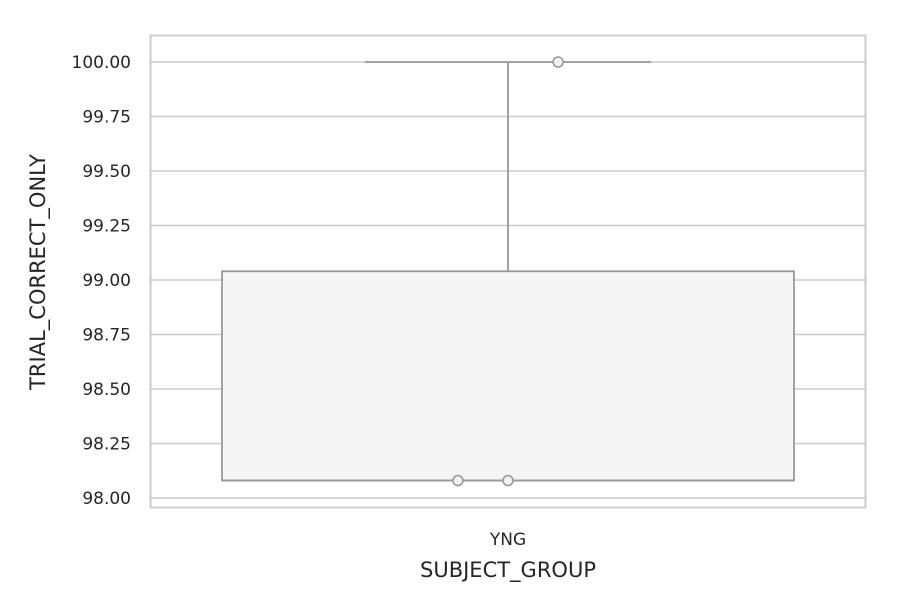 Image resolution: width=900 pixels, height=600 pixels. What do you see at coordinates (508, 570) in the screenshot?
I see `x-axis-label: SUBJECT_GROUP` at bounding box center [508, 570].